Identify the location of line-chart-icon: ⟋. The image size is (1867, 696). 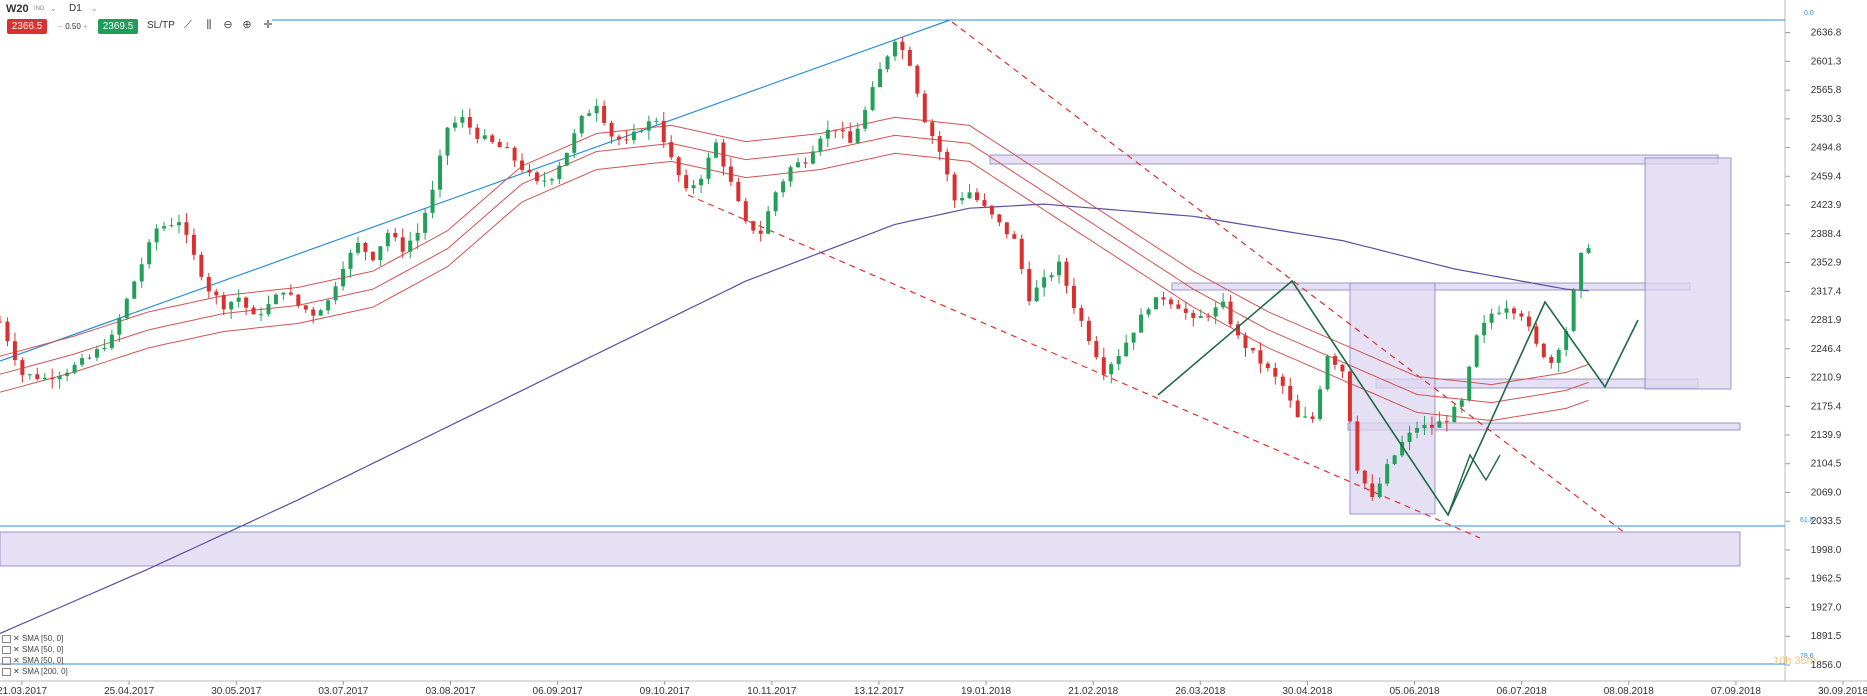
(188, 25).